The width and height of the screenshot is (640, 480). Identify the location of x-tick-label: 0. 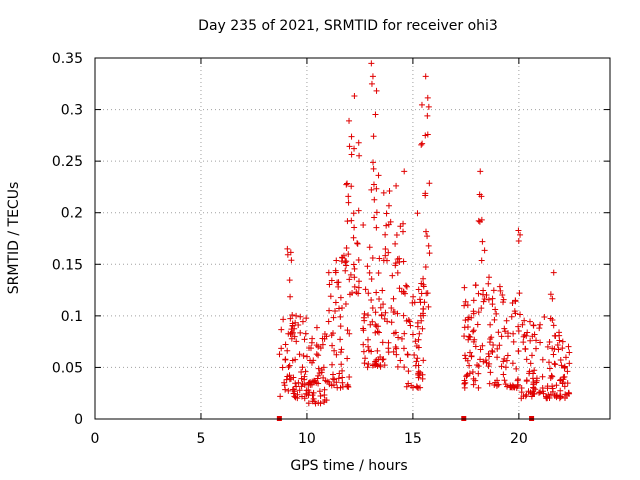
(95, 439).